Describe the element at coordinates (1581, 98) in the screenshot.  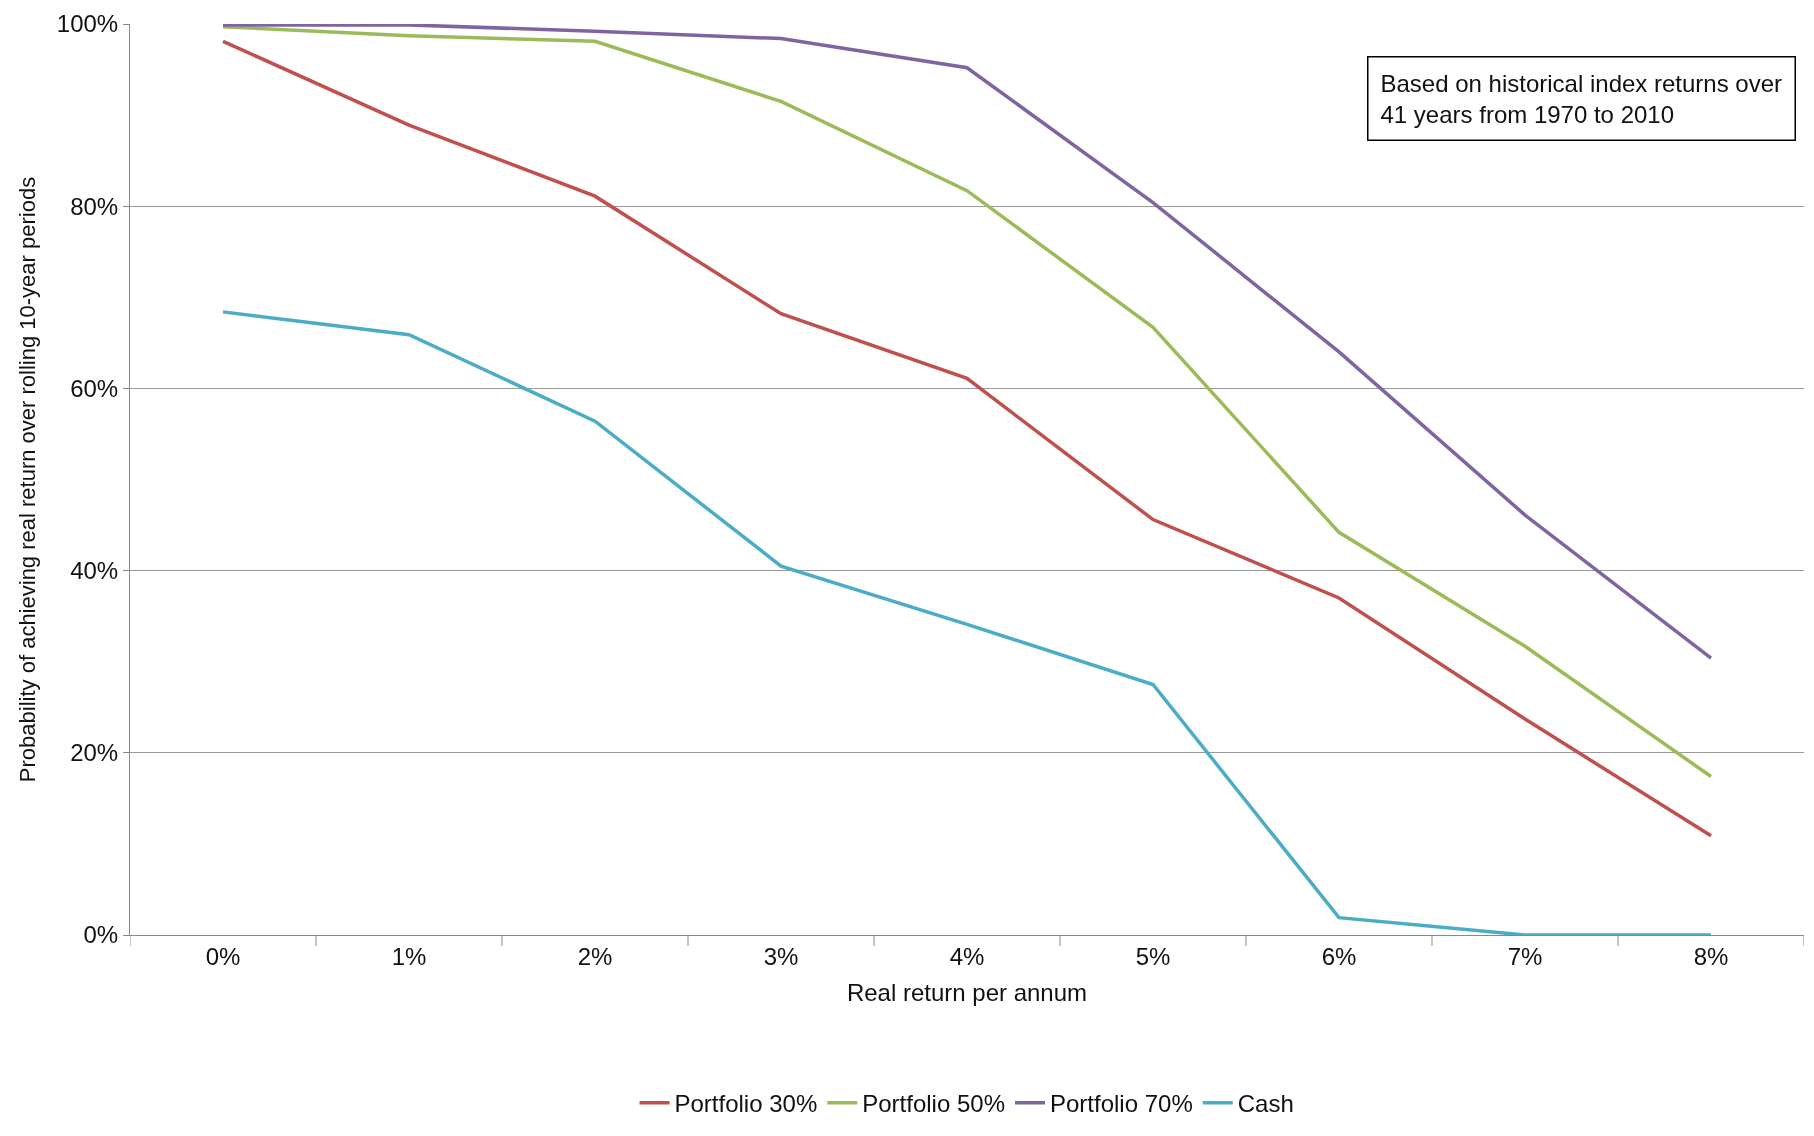
I see `annotation: Based on historical index returns over 41 years from 1970 to 2010` at that location.